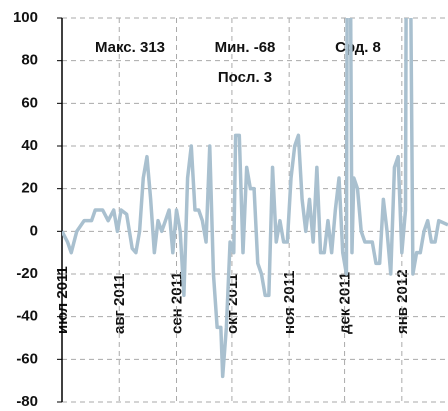 The width and height of the screenshot is (448, 411). I want to click on y-tick-label: 80, so click(29, 60).